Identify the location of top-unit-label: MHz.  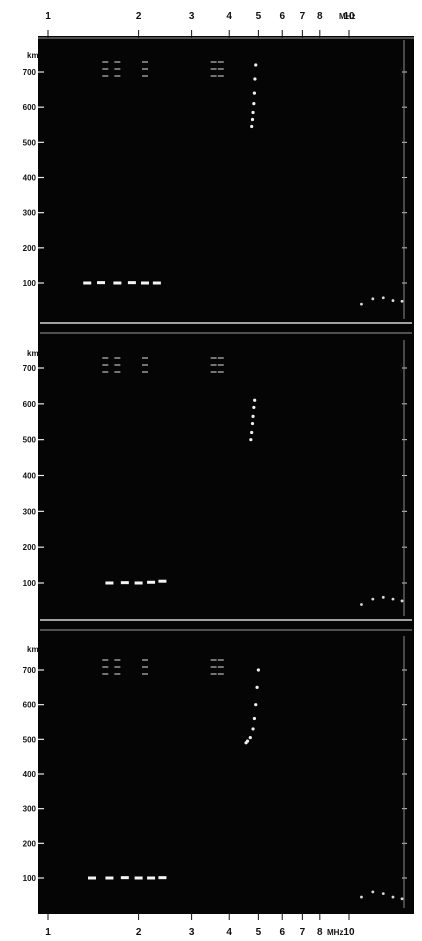
(347, 16).